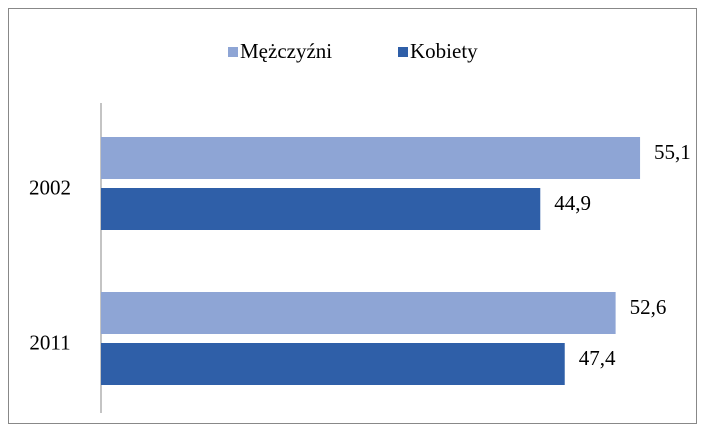  I want to click on value-label: 55,1, so click(672, 152).